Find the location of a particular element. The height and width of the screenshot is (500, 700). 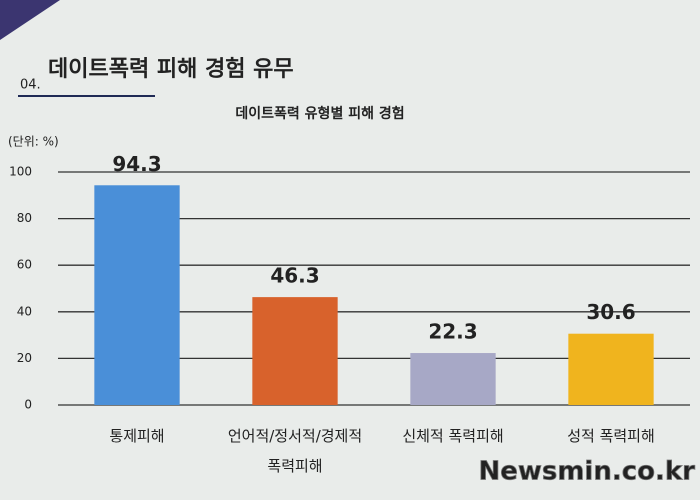

x-tick-label: 언어적/정서적/경제적 폭력피해 is located at coordinates (295, 451).